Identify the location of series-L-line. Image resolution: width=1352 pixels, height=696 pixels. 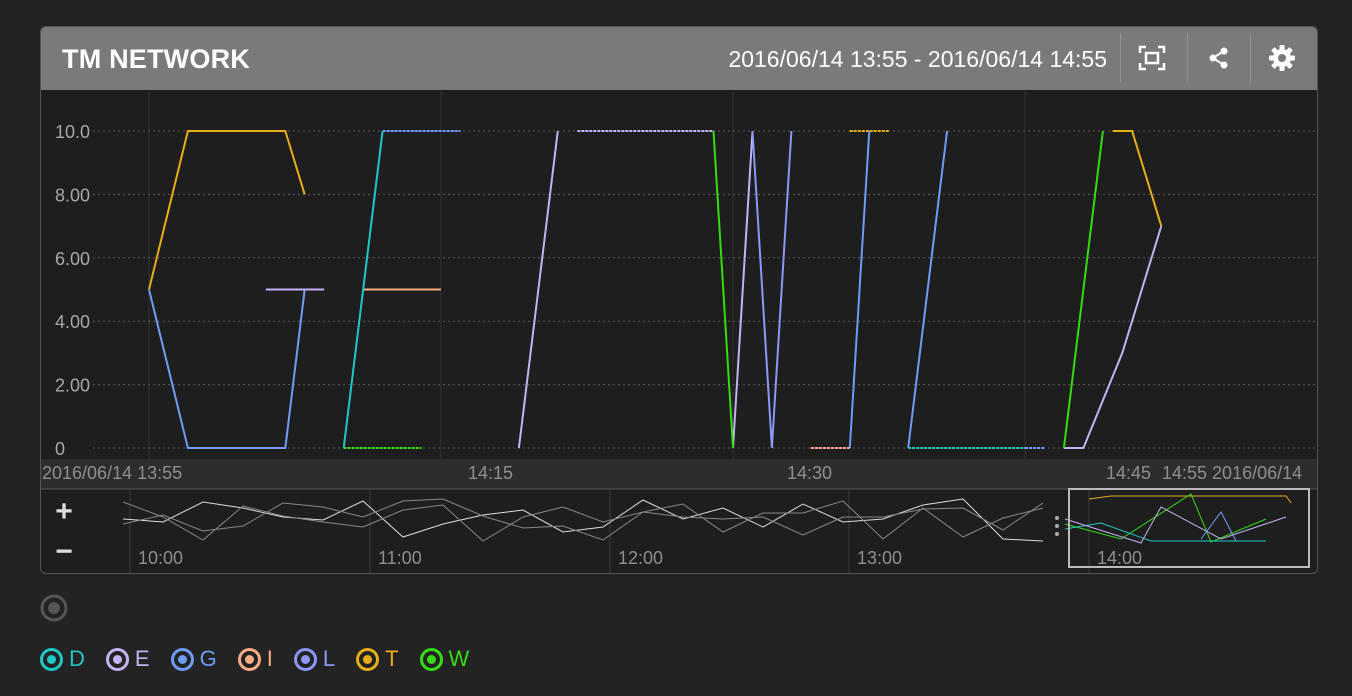
(772, 289).